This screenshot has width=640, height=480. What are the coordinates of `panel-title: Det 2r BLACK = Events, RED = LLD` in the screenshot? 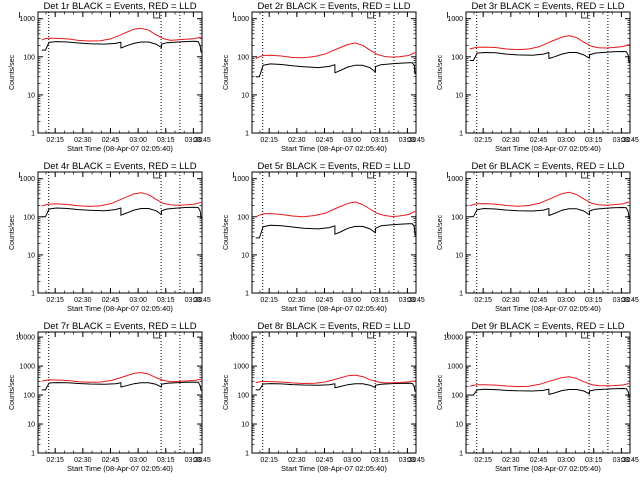 It's located at (333, 6).